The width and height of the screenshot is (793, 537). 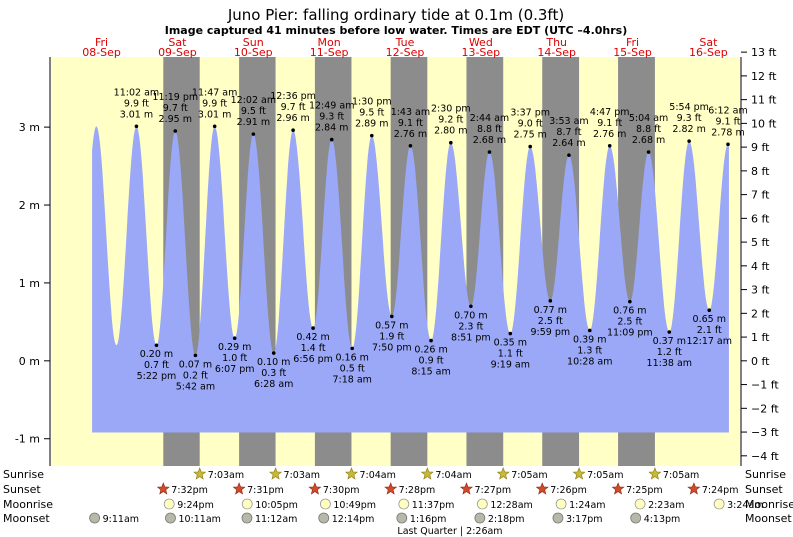 I want to click on low-tide-ft: 1.1 ft, so click(x=510, y=354).